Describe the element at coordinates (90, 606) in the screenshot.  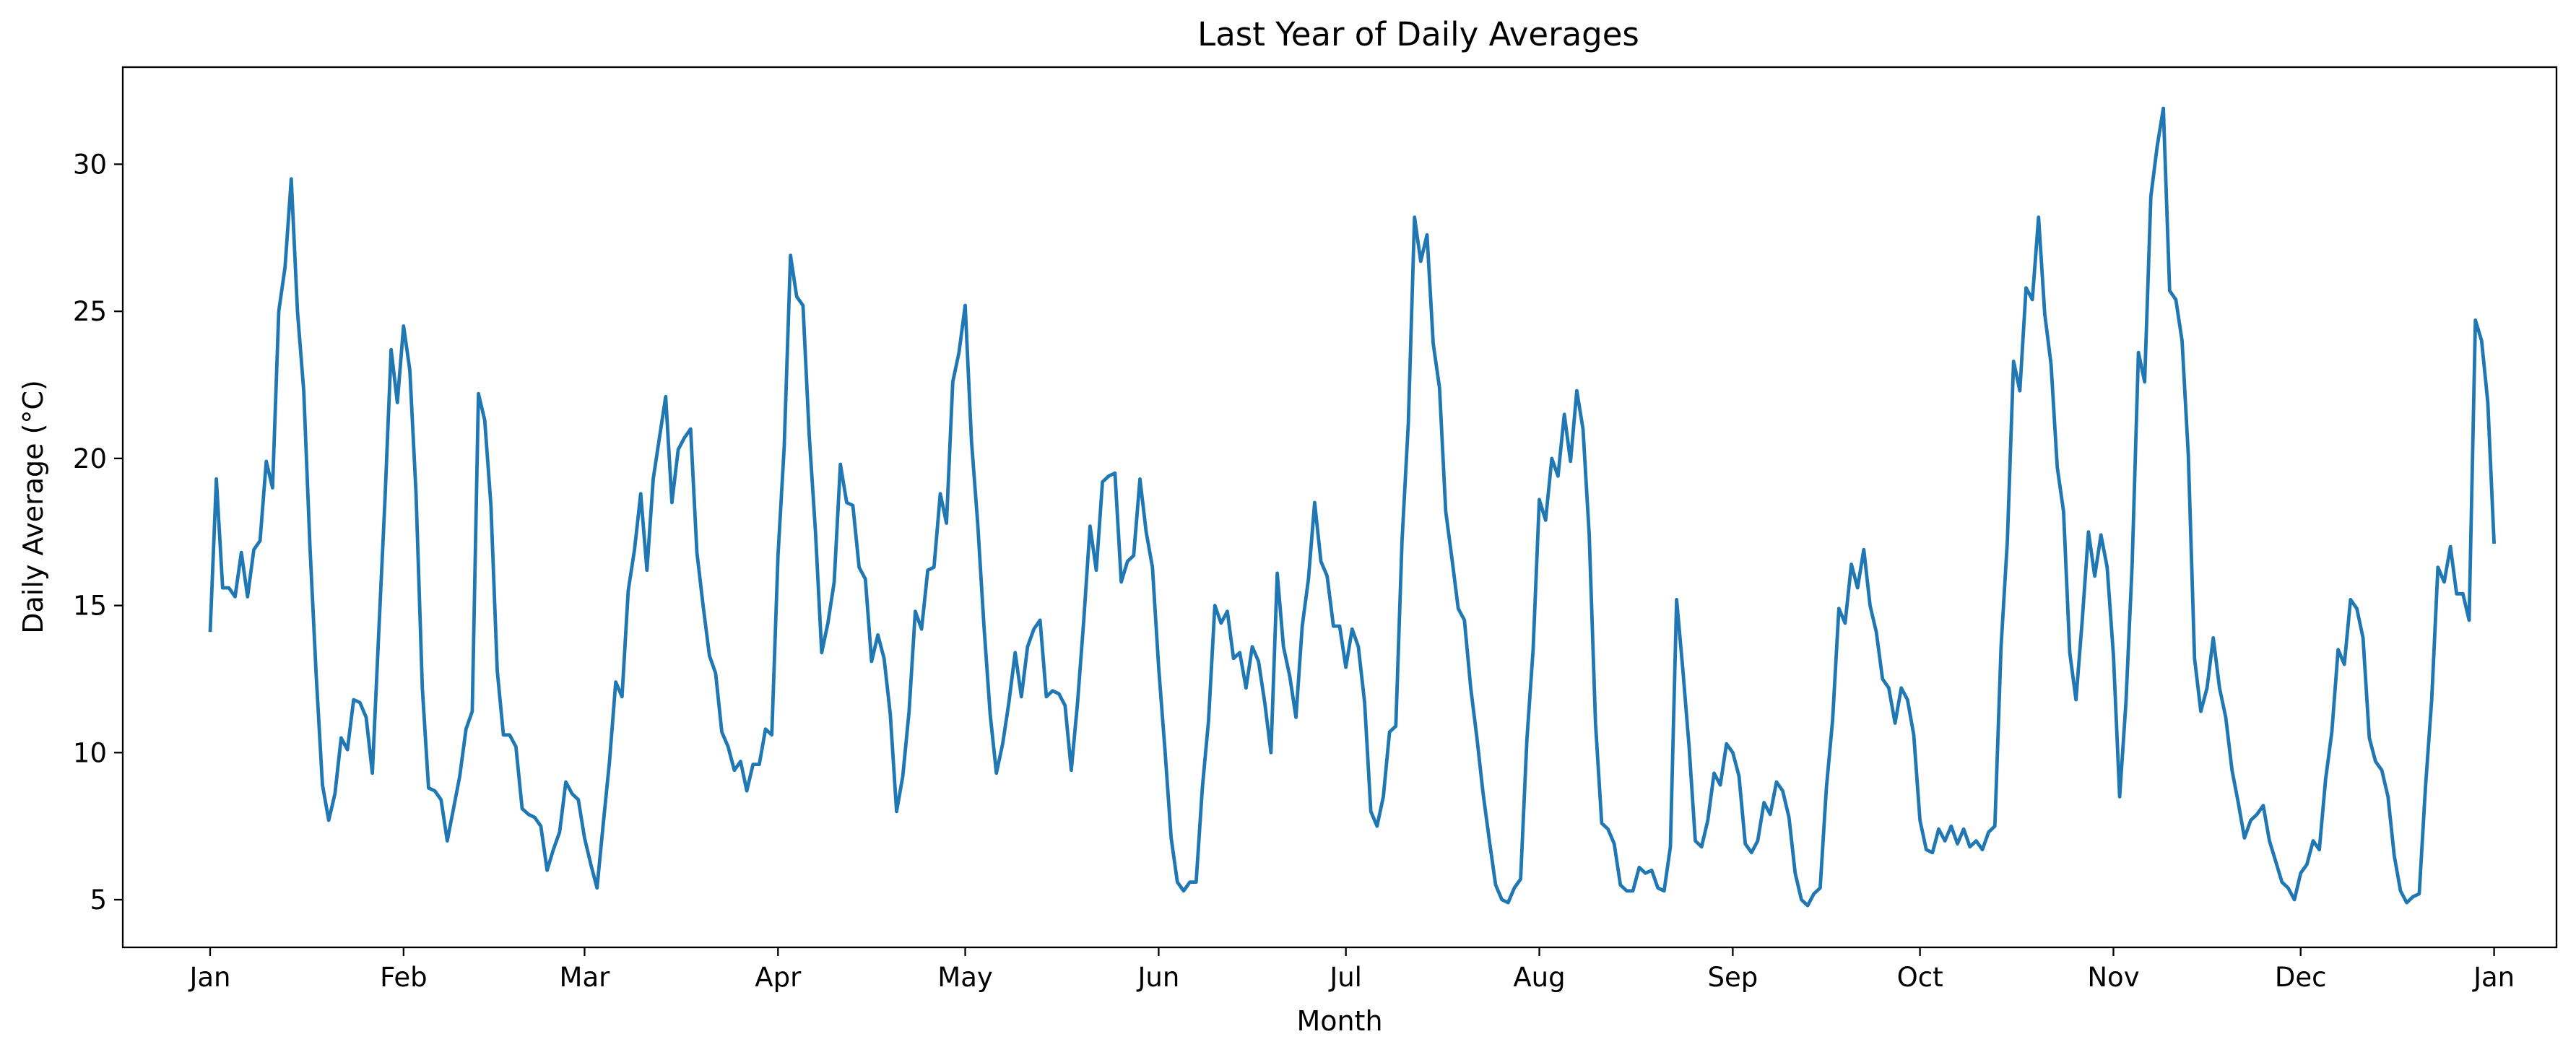
I see `y-tick-label: 15` at that location.